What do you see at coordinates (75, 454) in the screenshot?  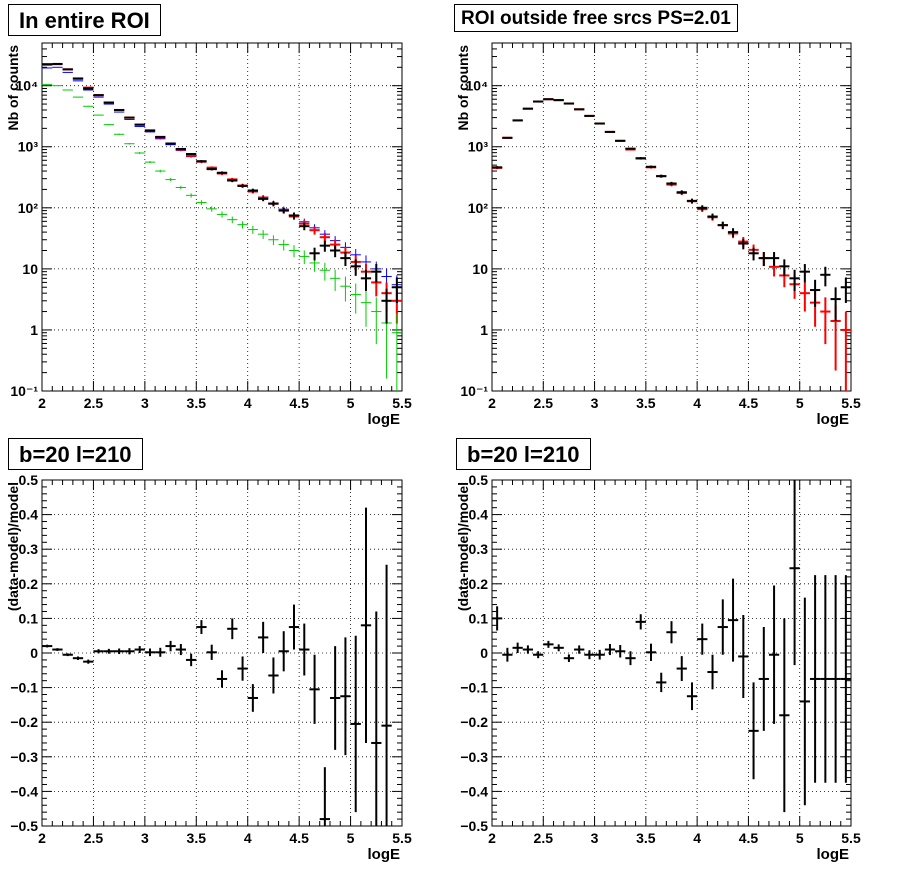 I see `pad3-title: b=20 l=210` at bounding box center [75, 454].